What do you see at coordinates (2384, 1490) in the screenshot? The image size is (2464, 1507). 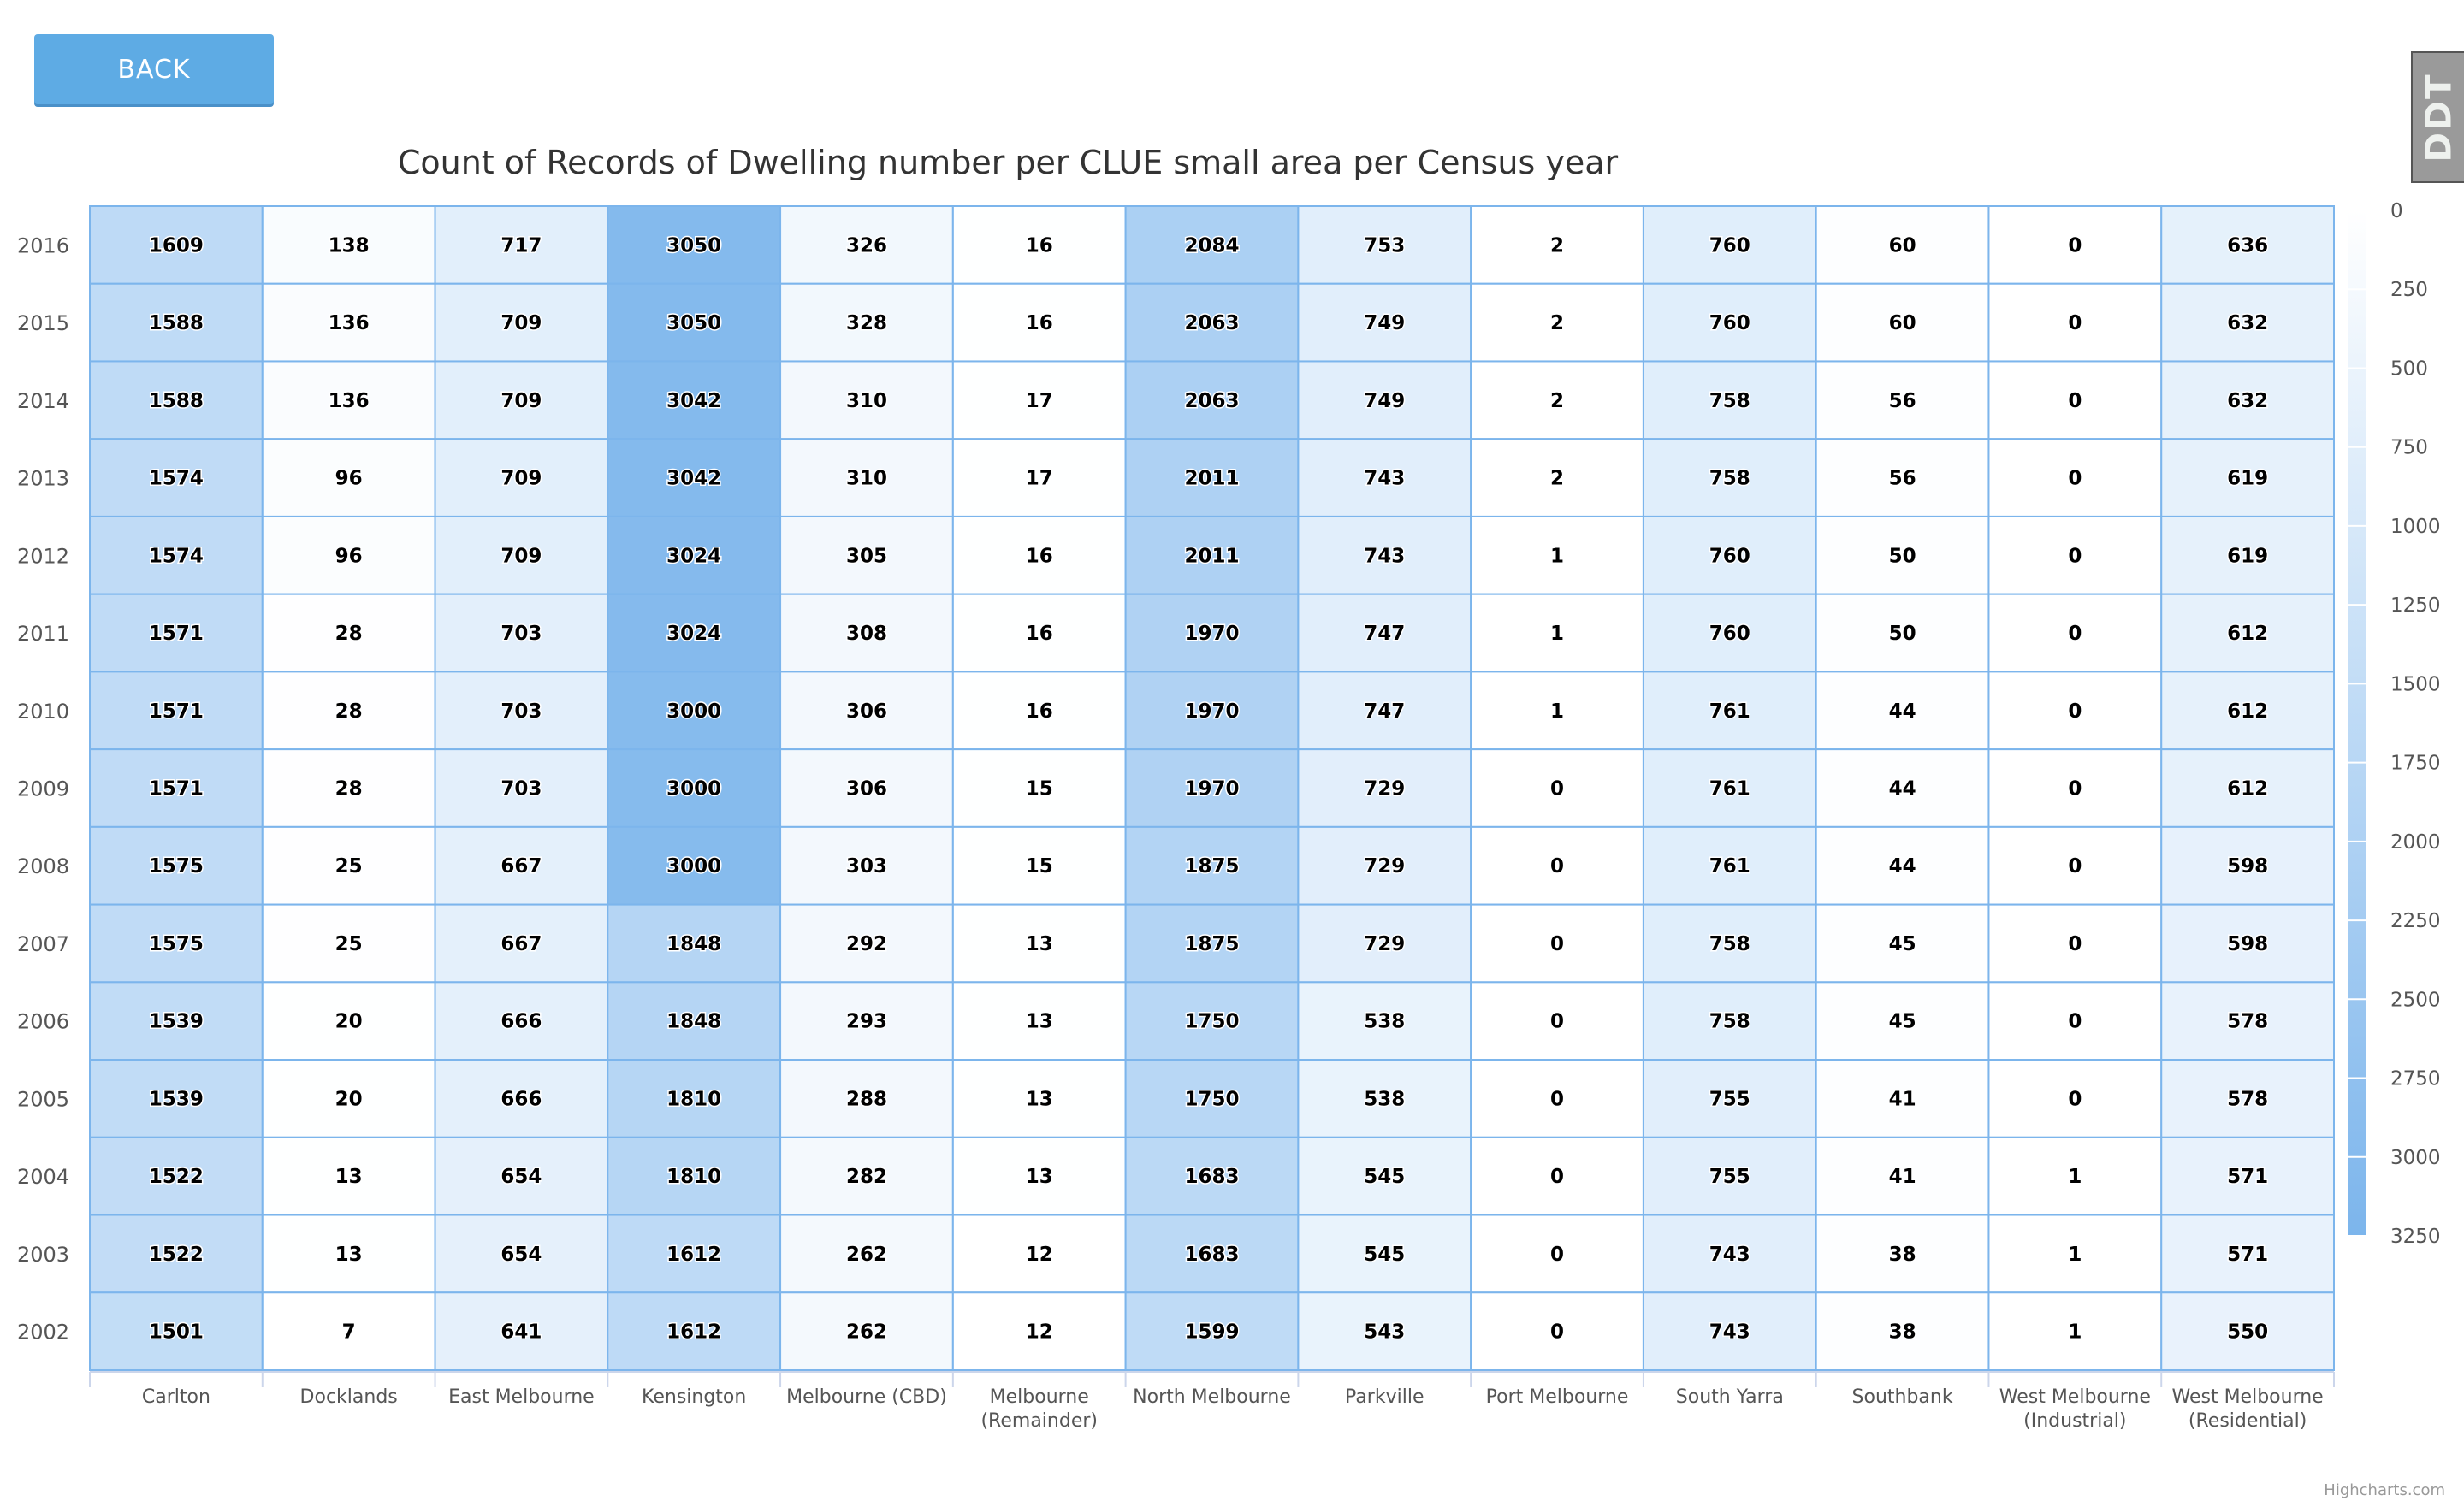 I see `highcharts-credits: Highcharts.com` at bounding box center [2384, 1490].